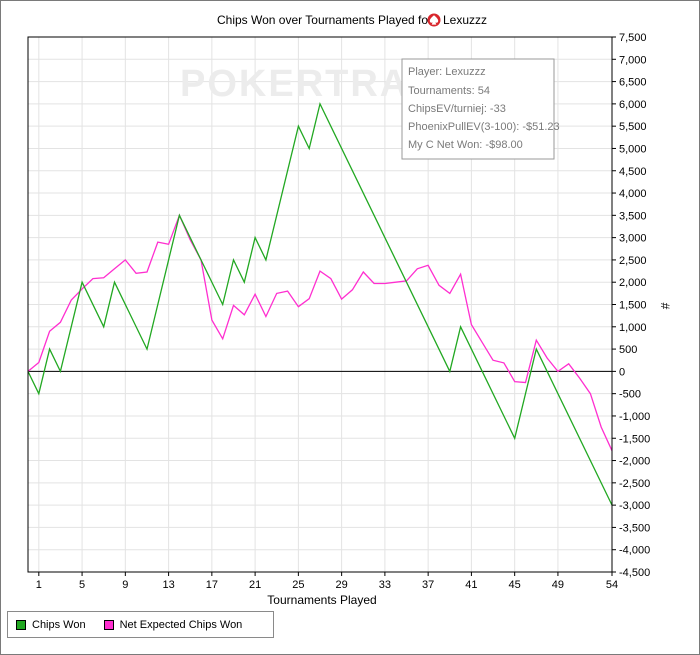 This screenshot has height=655, width=700. I want to click on x-tick-label: 21, so click(255, 585).